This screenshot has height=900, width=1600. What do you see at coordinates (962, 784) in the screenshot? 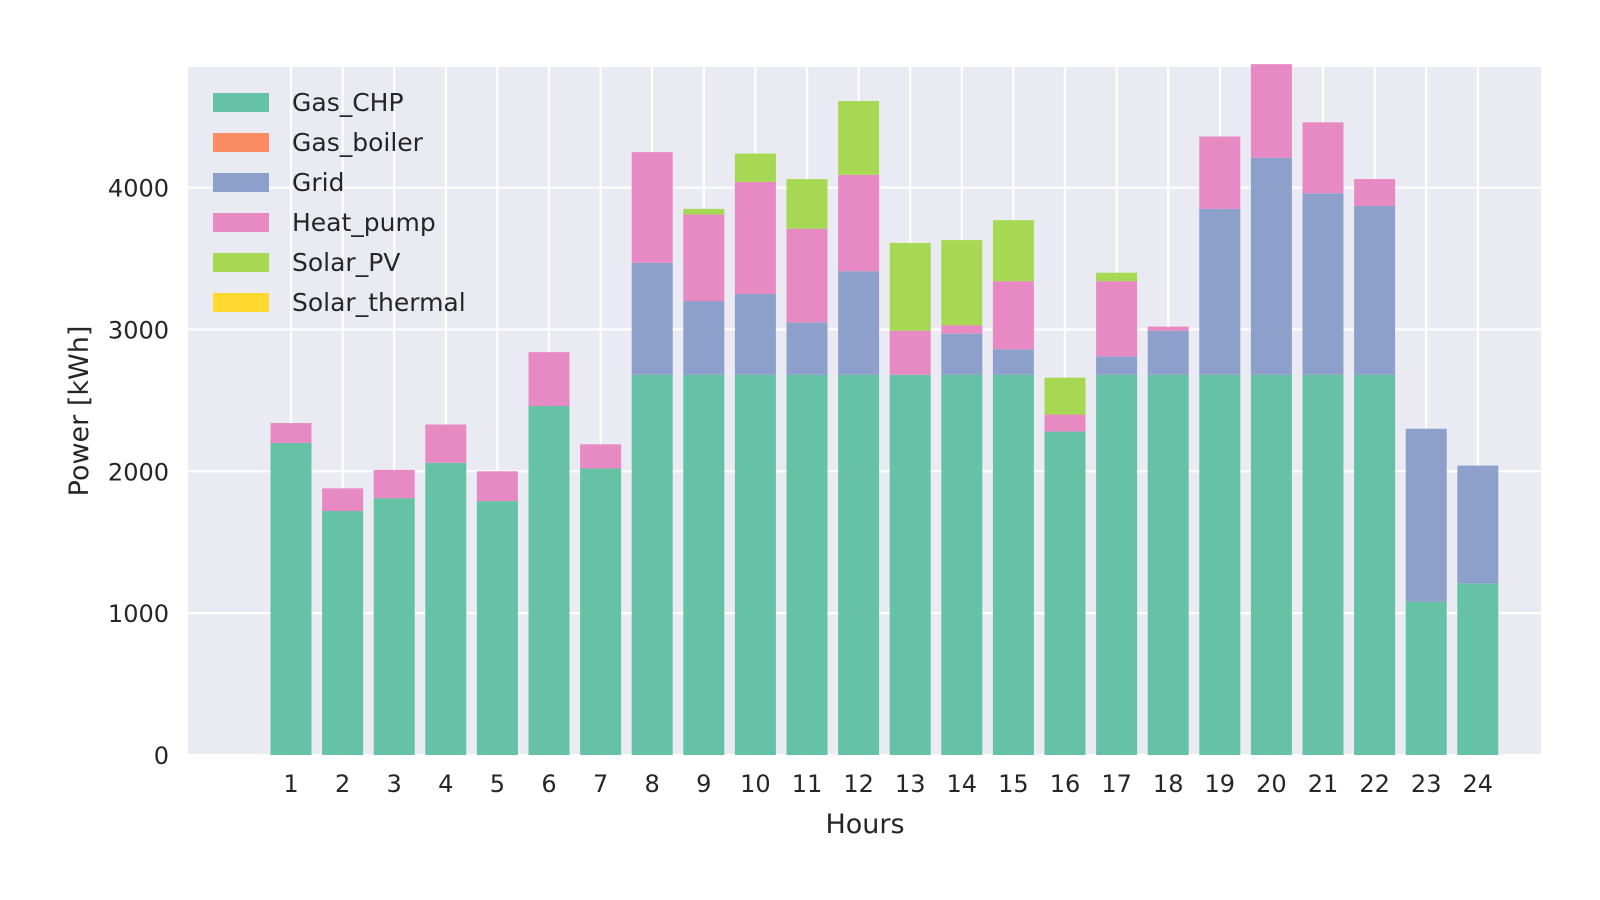
I see `x-tick-label: 14` at bounding box center [962, 784].